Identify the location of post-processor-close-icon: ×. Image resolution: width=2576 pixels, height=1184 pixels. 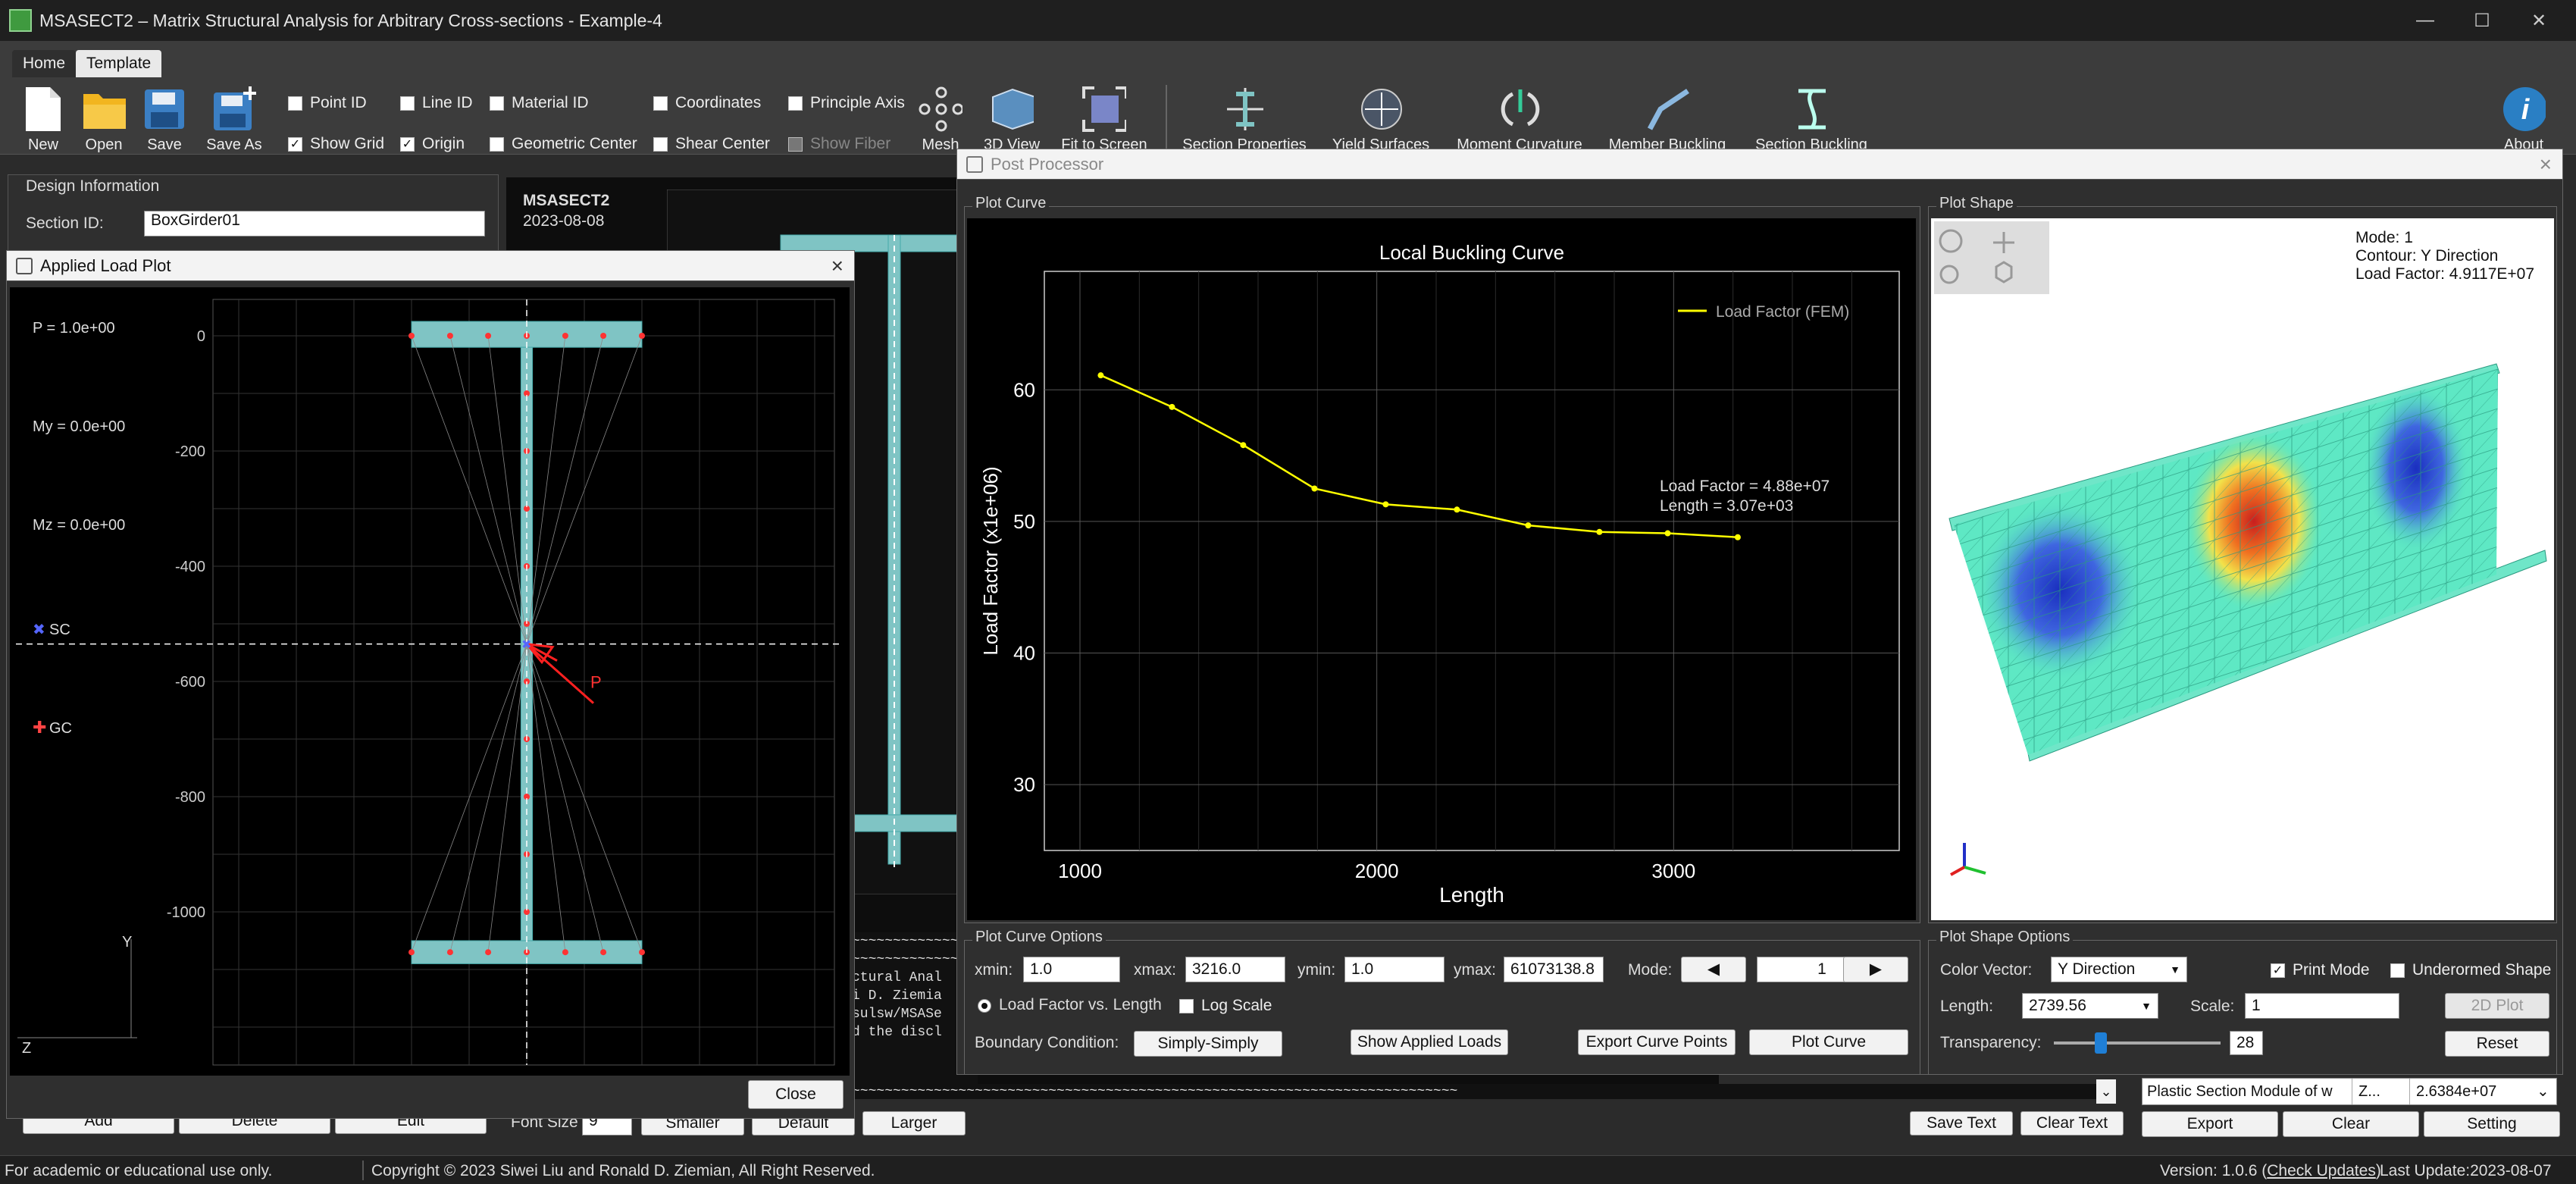
(2545, 164).